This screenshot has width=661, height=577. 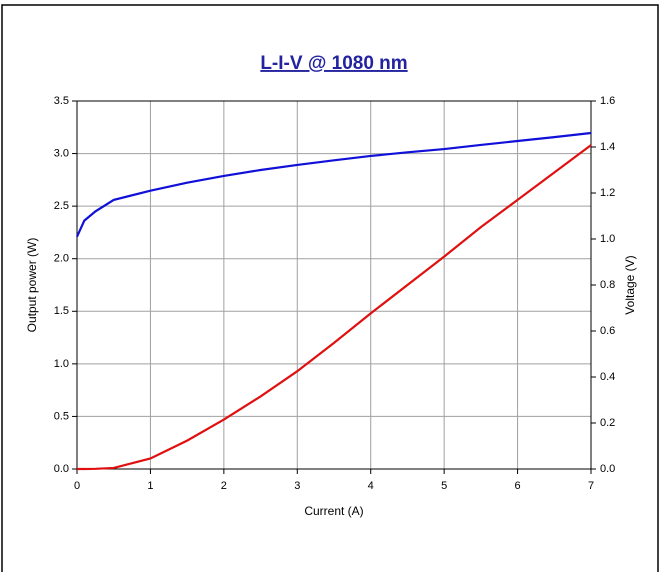 I want to click on y2-axis-label: Voltage (V), so click(x=630, y=284).